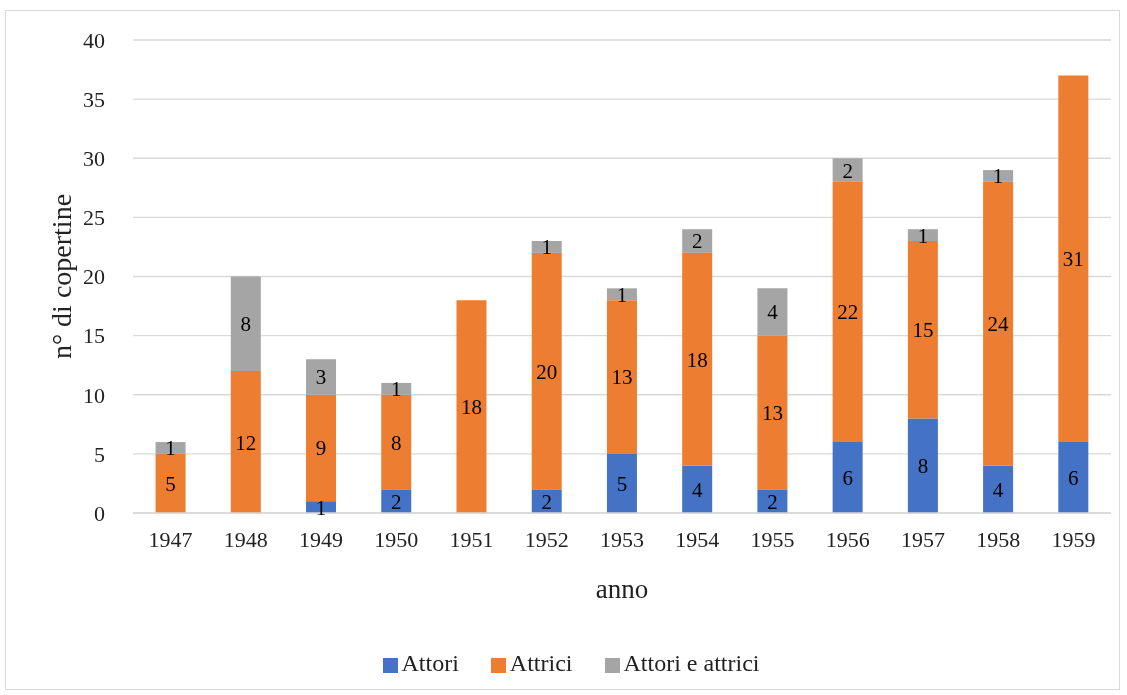 The width and height of the screenshot is (1127, 695). I want to click on x-tick-label: 1951, so click(471, 539).